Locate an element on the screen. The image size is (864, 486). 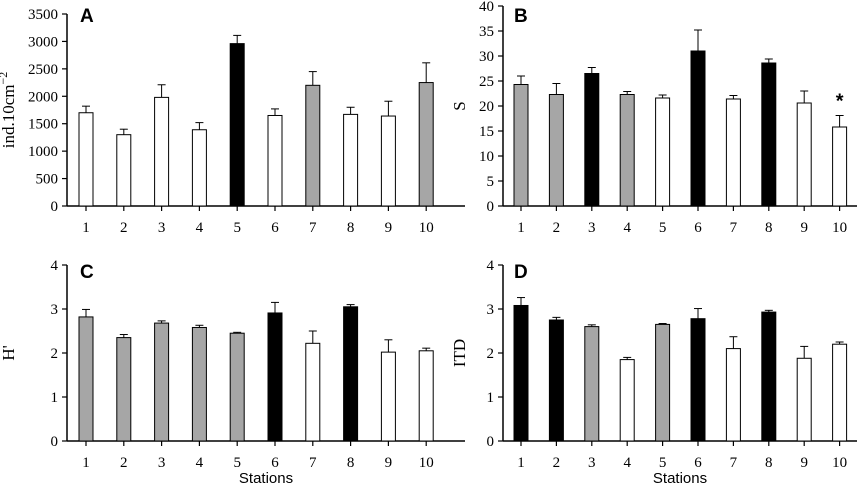
y-axis-label: H' is located at coordinates (9, 352).